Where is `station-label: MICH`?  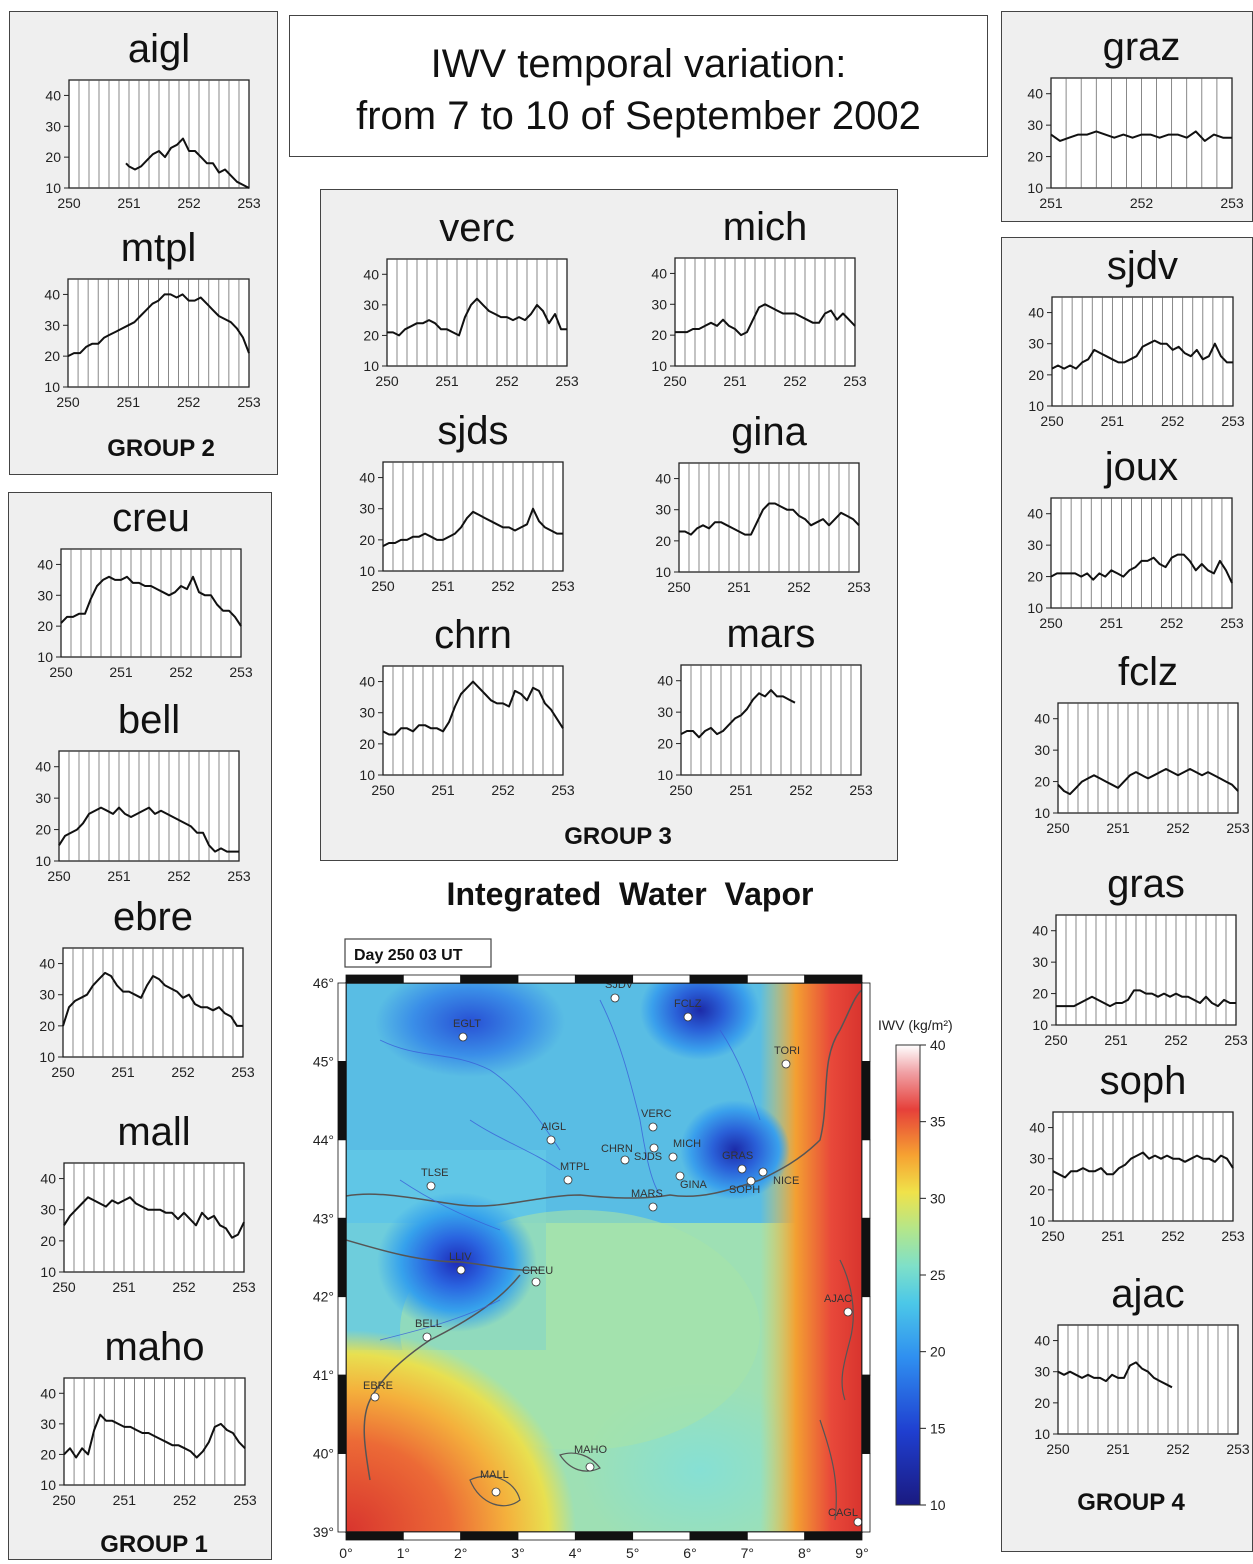 station-label: MICH is located at coordinates (687, 1144).